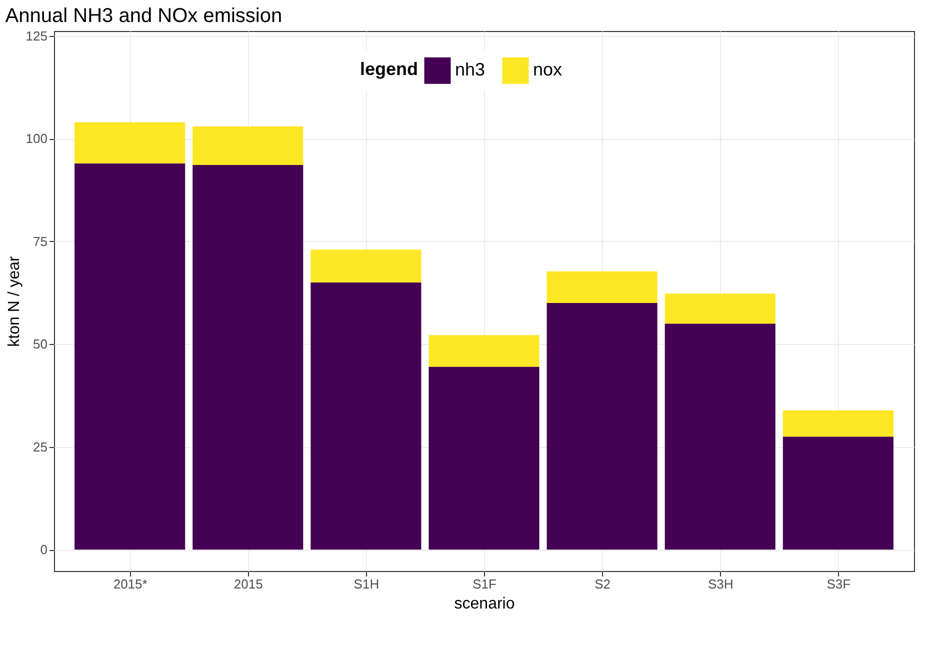 The image size is (942, 654). Describe the element at coordinates (547, 70) in the screenshot. I see `legend-label: nox` at that location.